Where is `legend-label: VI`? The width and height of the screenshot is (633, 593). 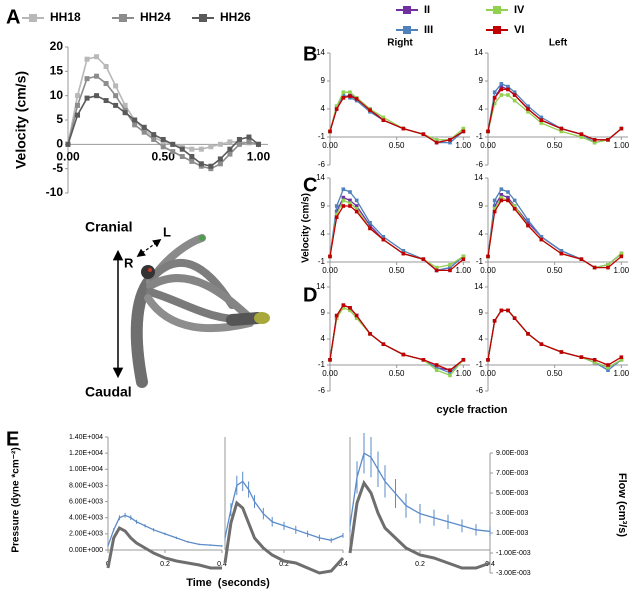 legend-label: VI is located at coordinates (519, 30).